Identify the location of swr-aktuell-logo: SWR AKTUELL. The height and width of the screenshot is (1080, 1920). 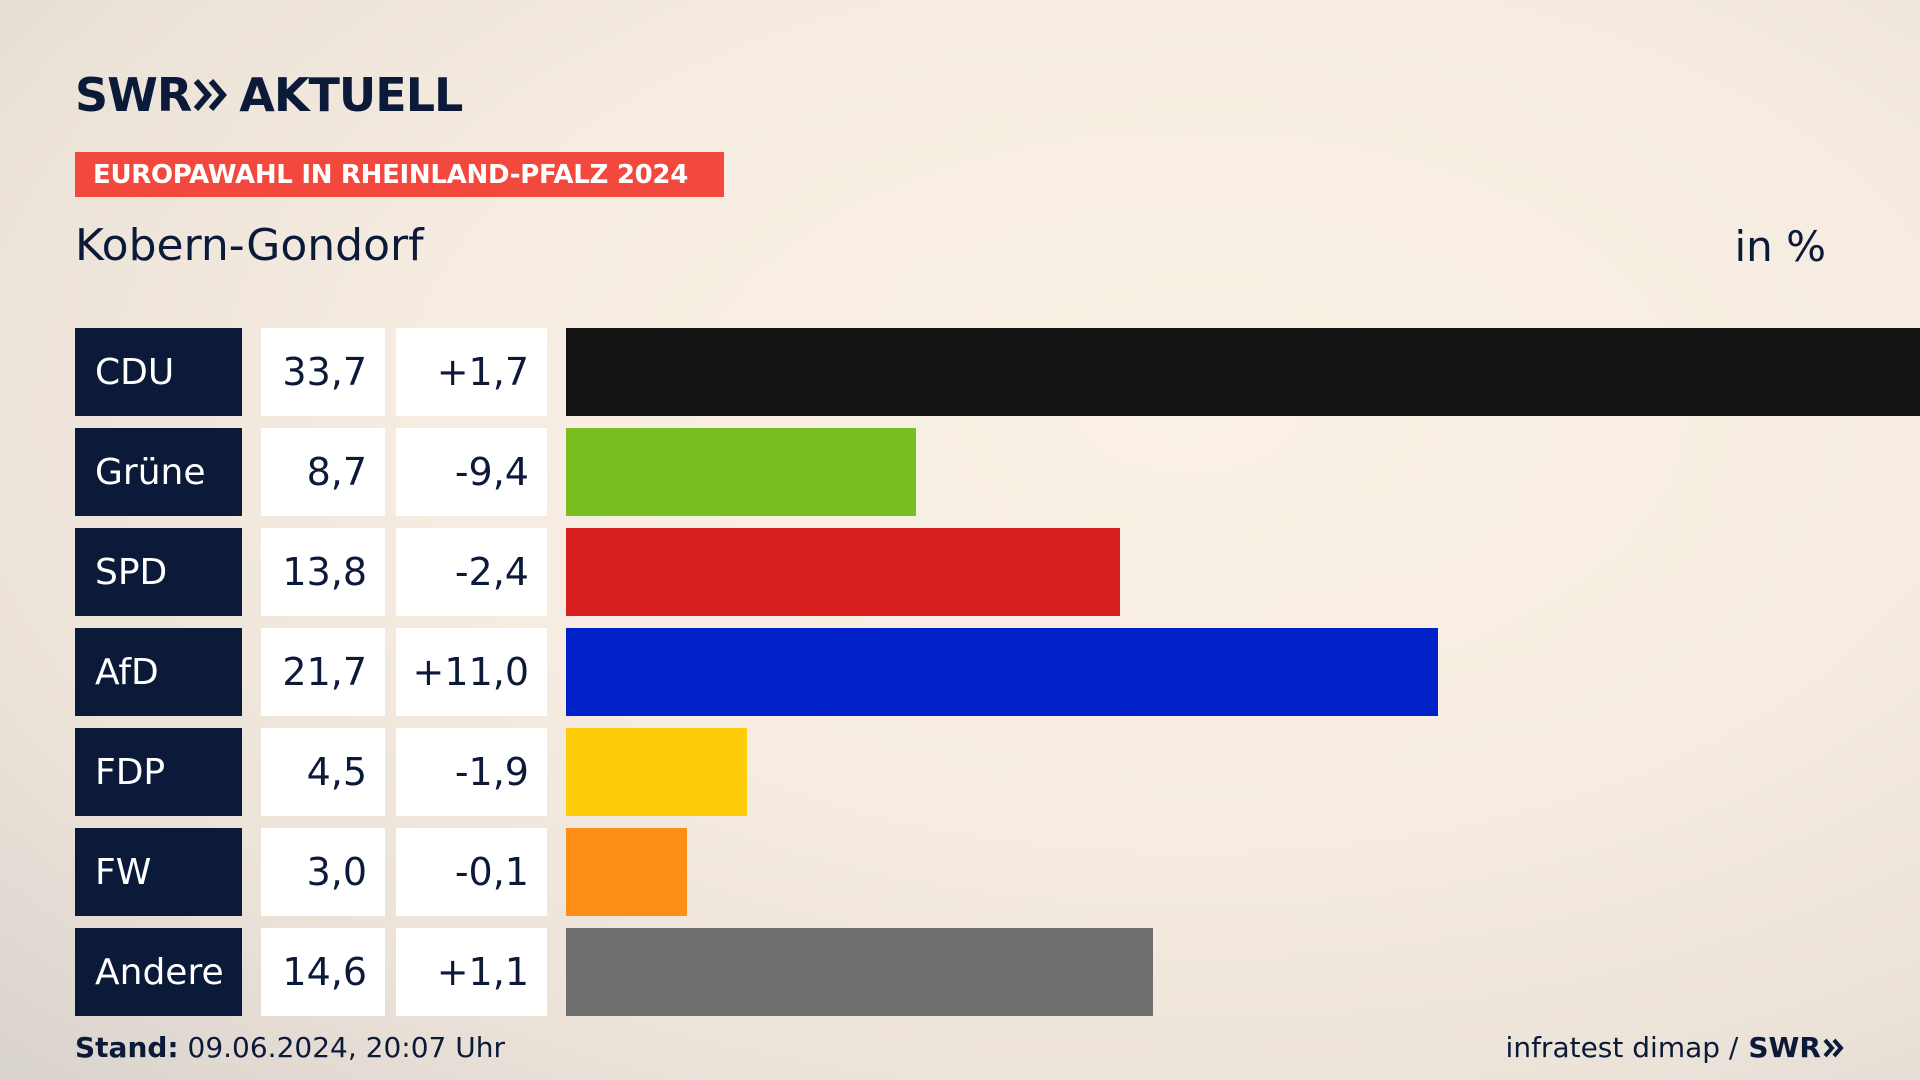
(269, 95).